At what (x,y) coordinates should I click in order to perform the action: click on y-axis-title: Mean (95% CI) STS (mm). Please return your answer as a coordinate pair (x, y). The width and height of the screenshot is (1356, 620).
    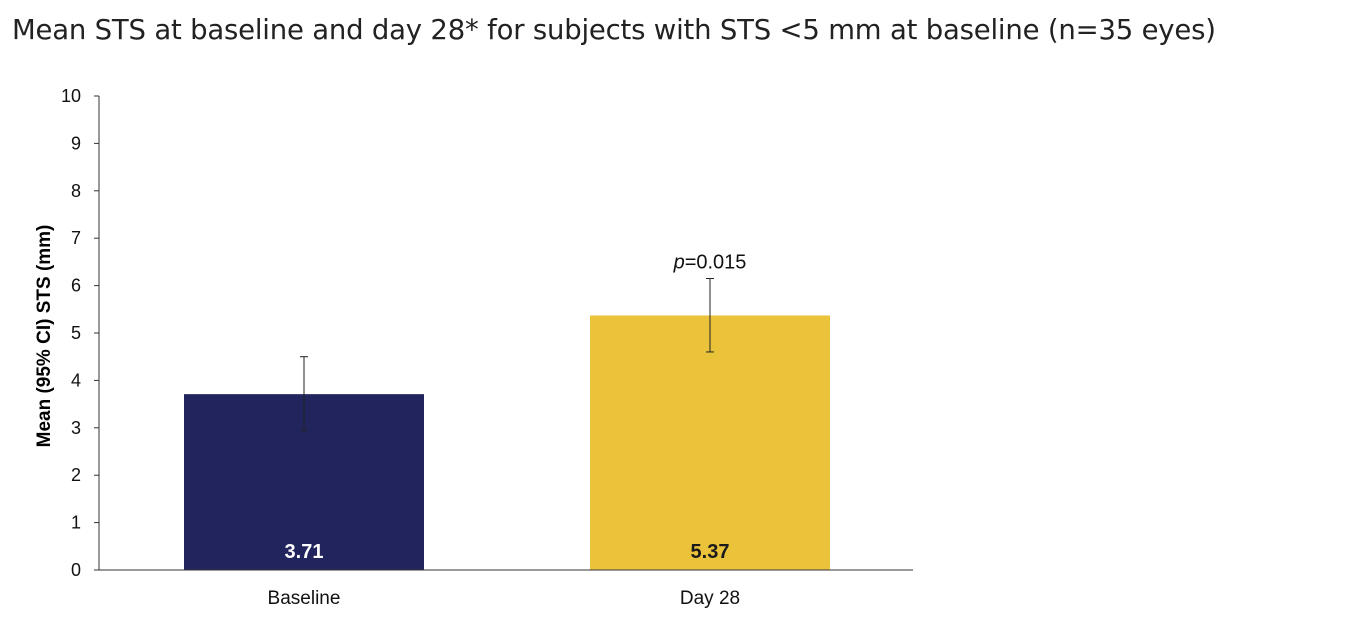
    Looking at the image, I should click on (44, 336).